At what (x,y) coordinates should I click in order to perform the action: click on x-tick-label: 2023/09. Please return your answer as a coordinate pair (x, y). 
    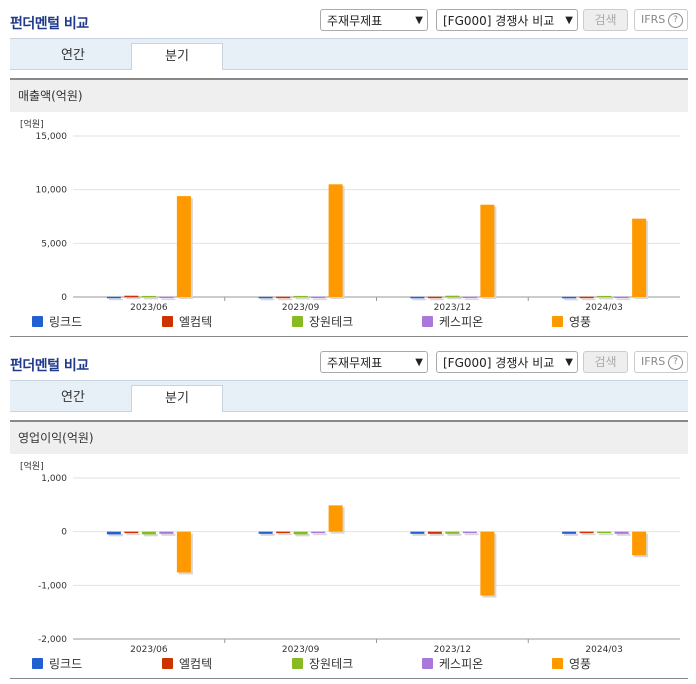
    Looking at the image, I should click on (301, 308).